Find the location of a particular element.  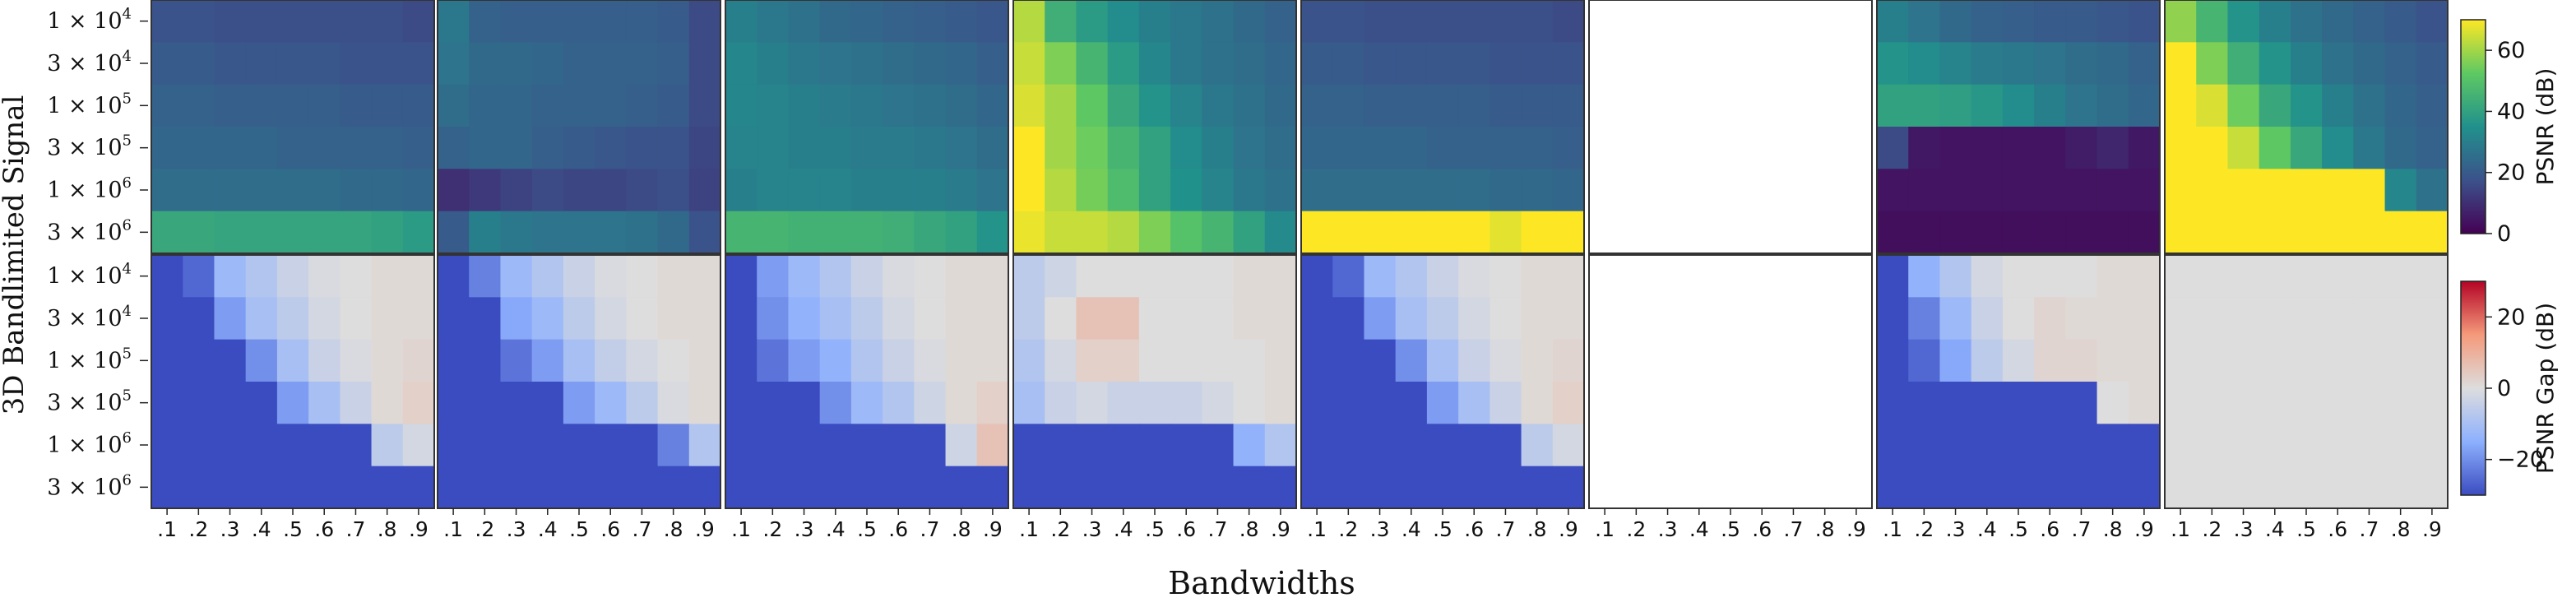

x-tick-label: .2 is located at coordinates (198, 529).